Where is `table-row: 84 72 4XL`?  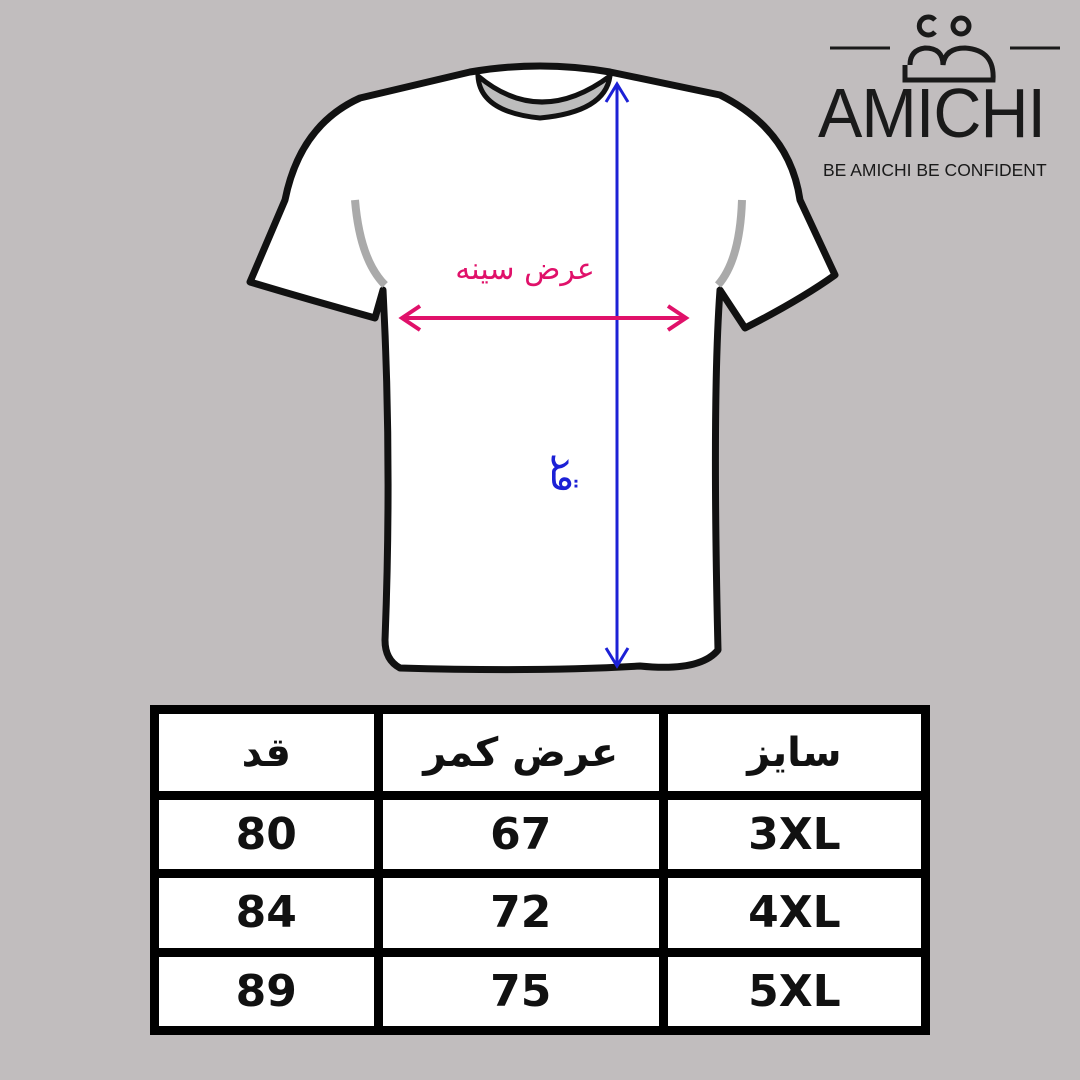 table-row: 84 72 4XL is located at coordinates (540, 913).